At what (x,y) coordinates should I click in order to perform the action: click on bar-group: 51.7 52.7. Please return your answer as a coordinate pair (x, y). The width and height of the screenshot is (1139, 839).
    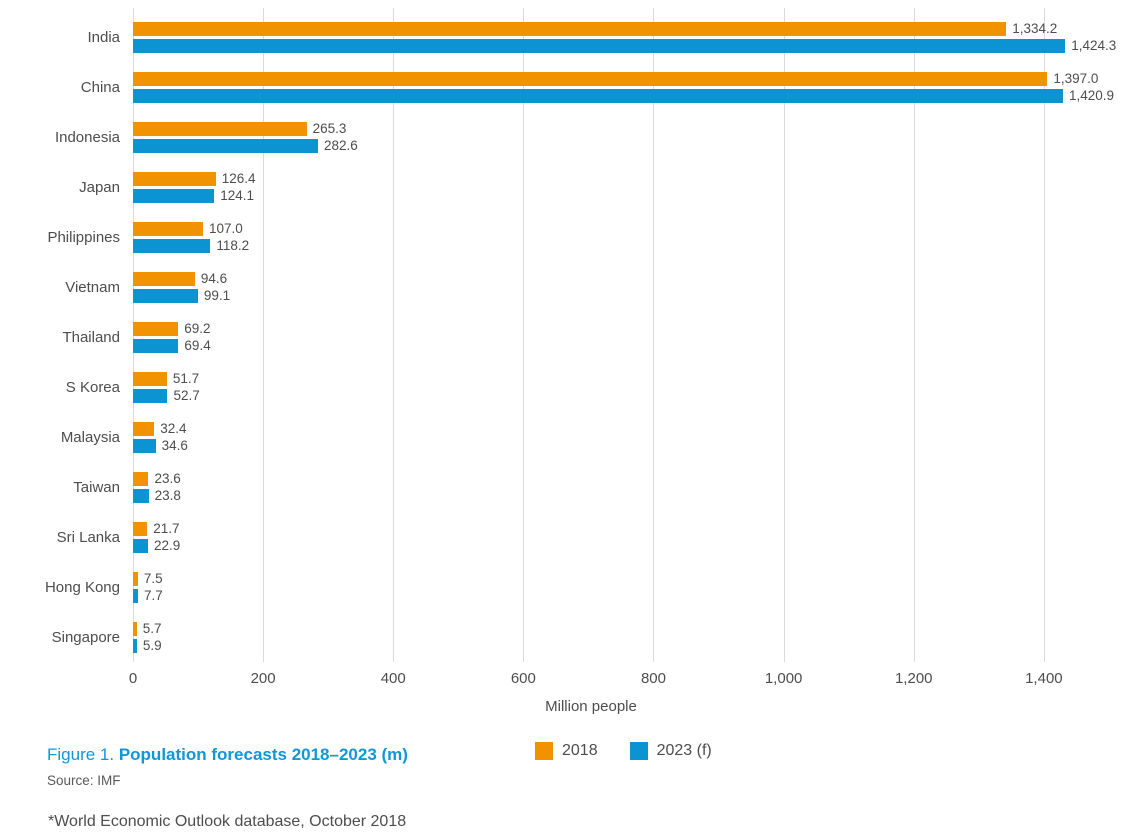
    Looking at the image, I should click on (636, 387).